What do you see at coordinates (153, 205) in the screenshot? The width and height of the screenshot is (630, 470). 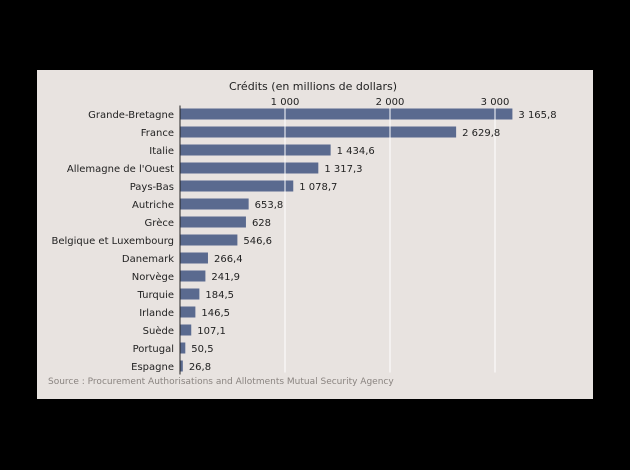 I see `category-label: Autriche` at bounding box center [153, 205].